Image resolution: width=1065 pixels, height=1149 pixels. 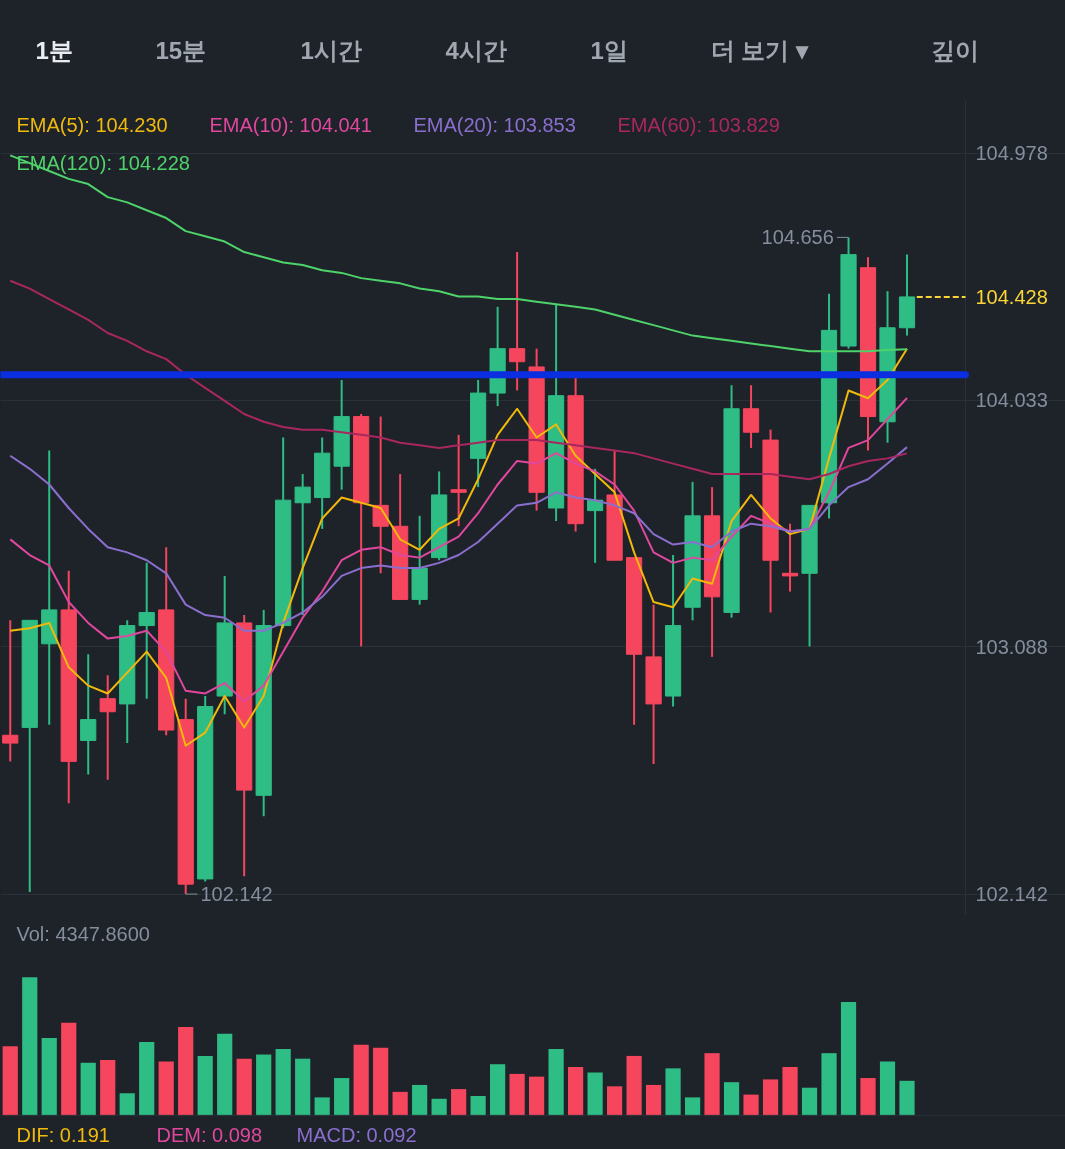 I want to click on text: 1일, so click(x=609, y=50).